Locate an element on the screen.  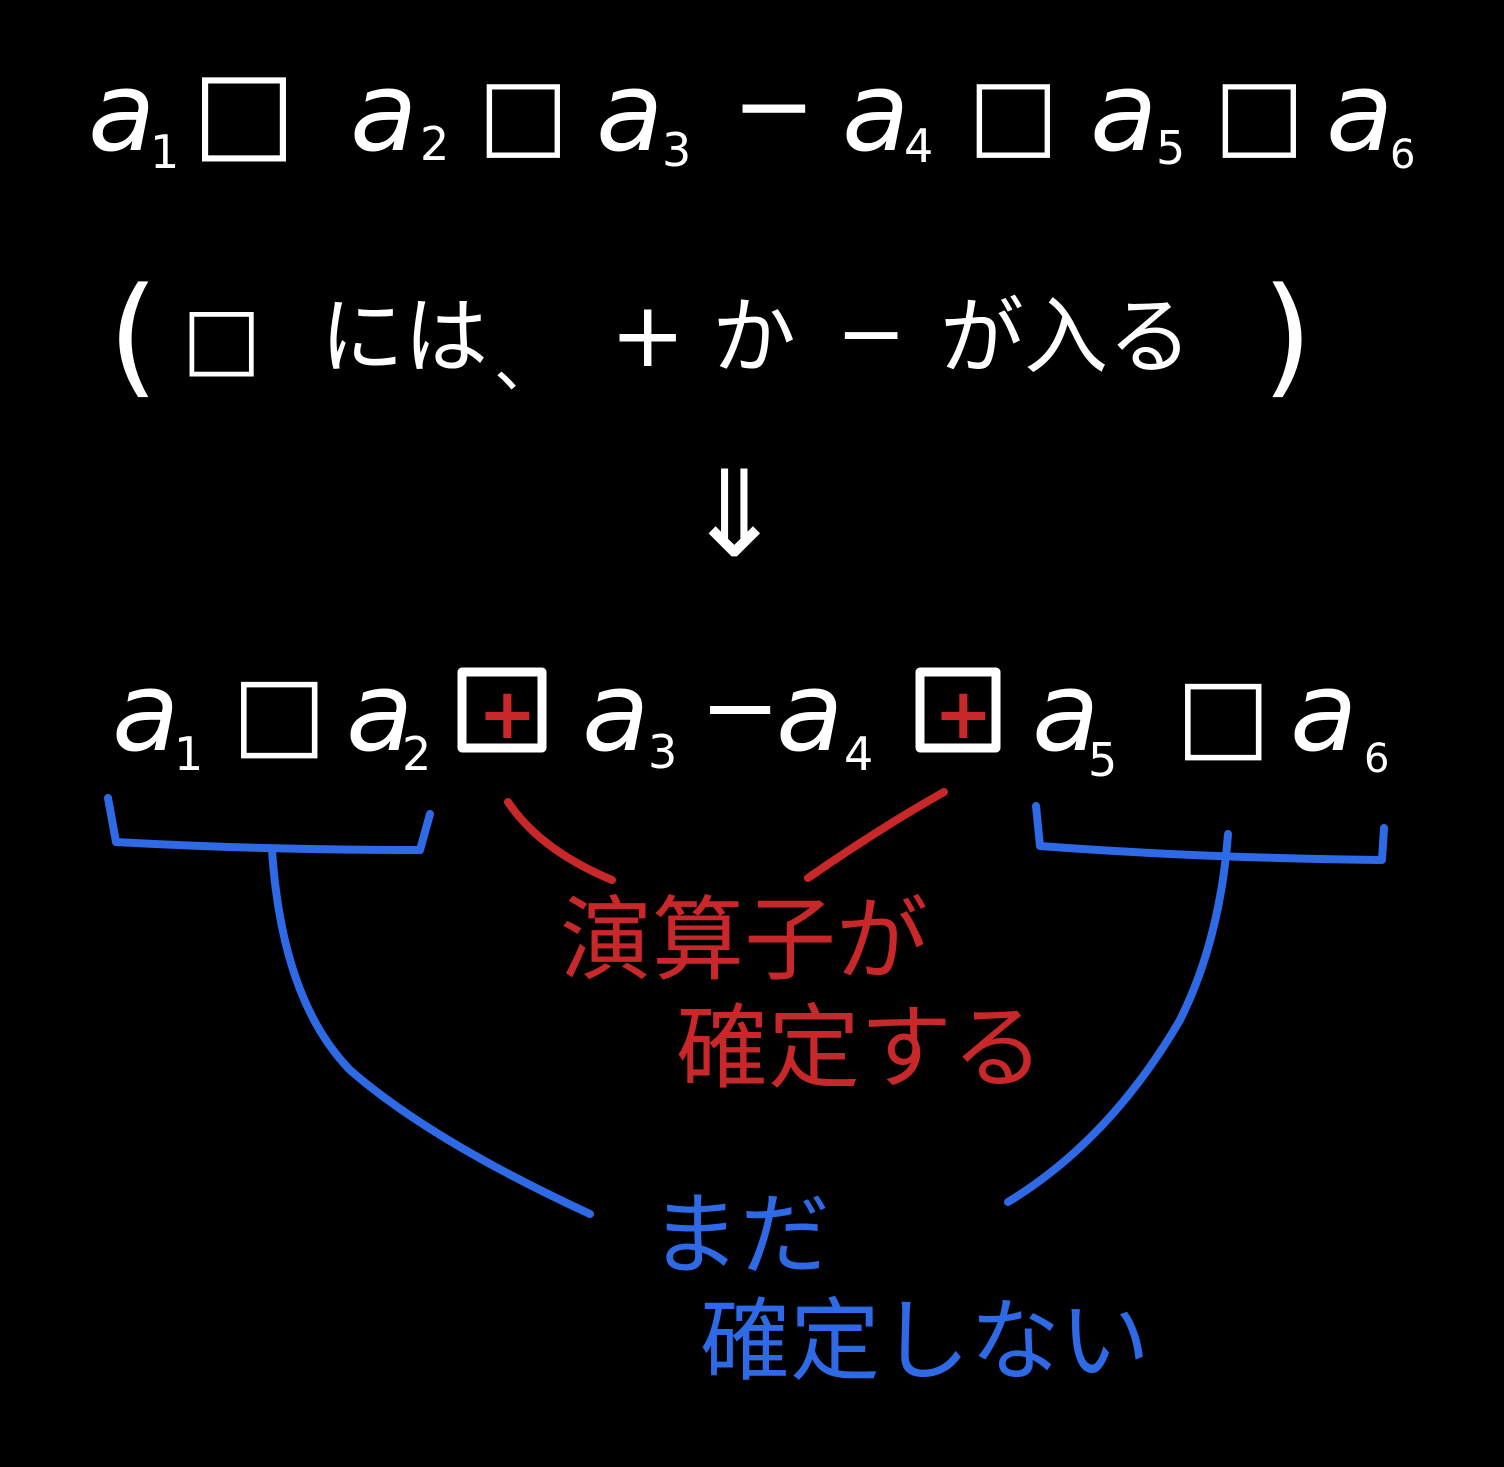
right-bracket is located at coordinates (1210, 833).